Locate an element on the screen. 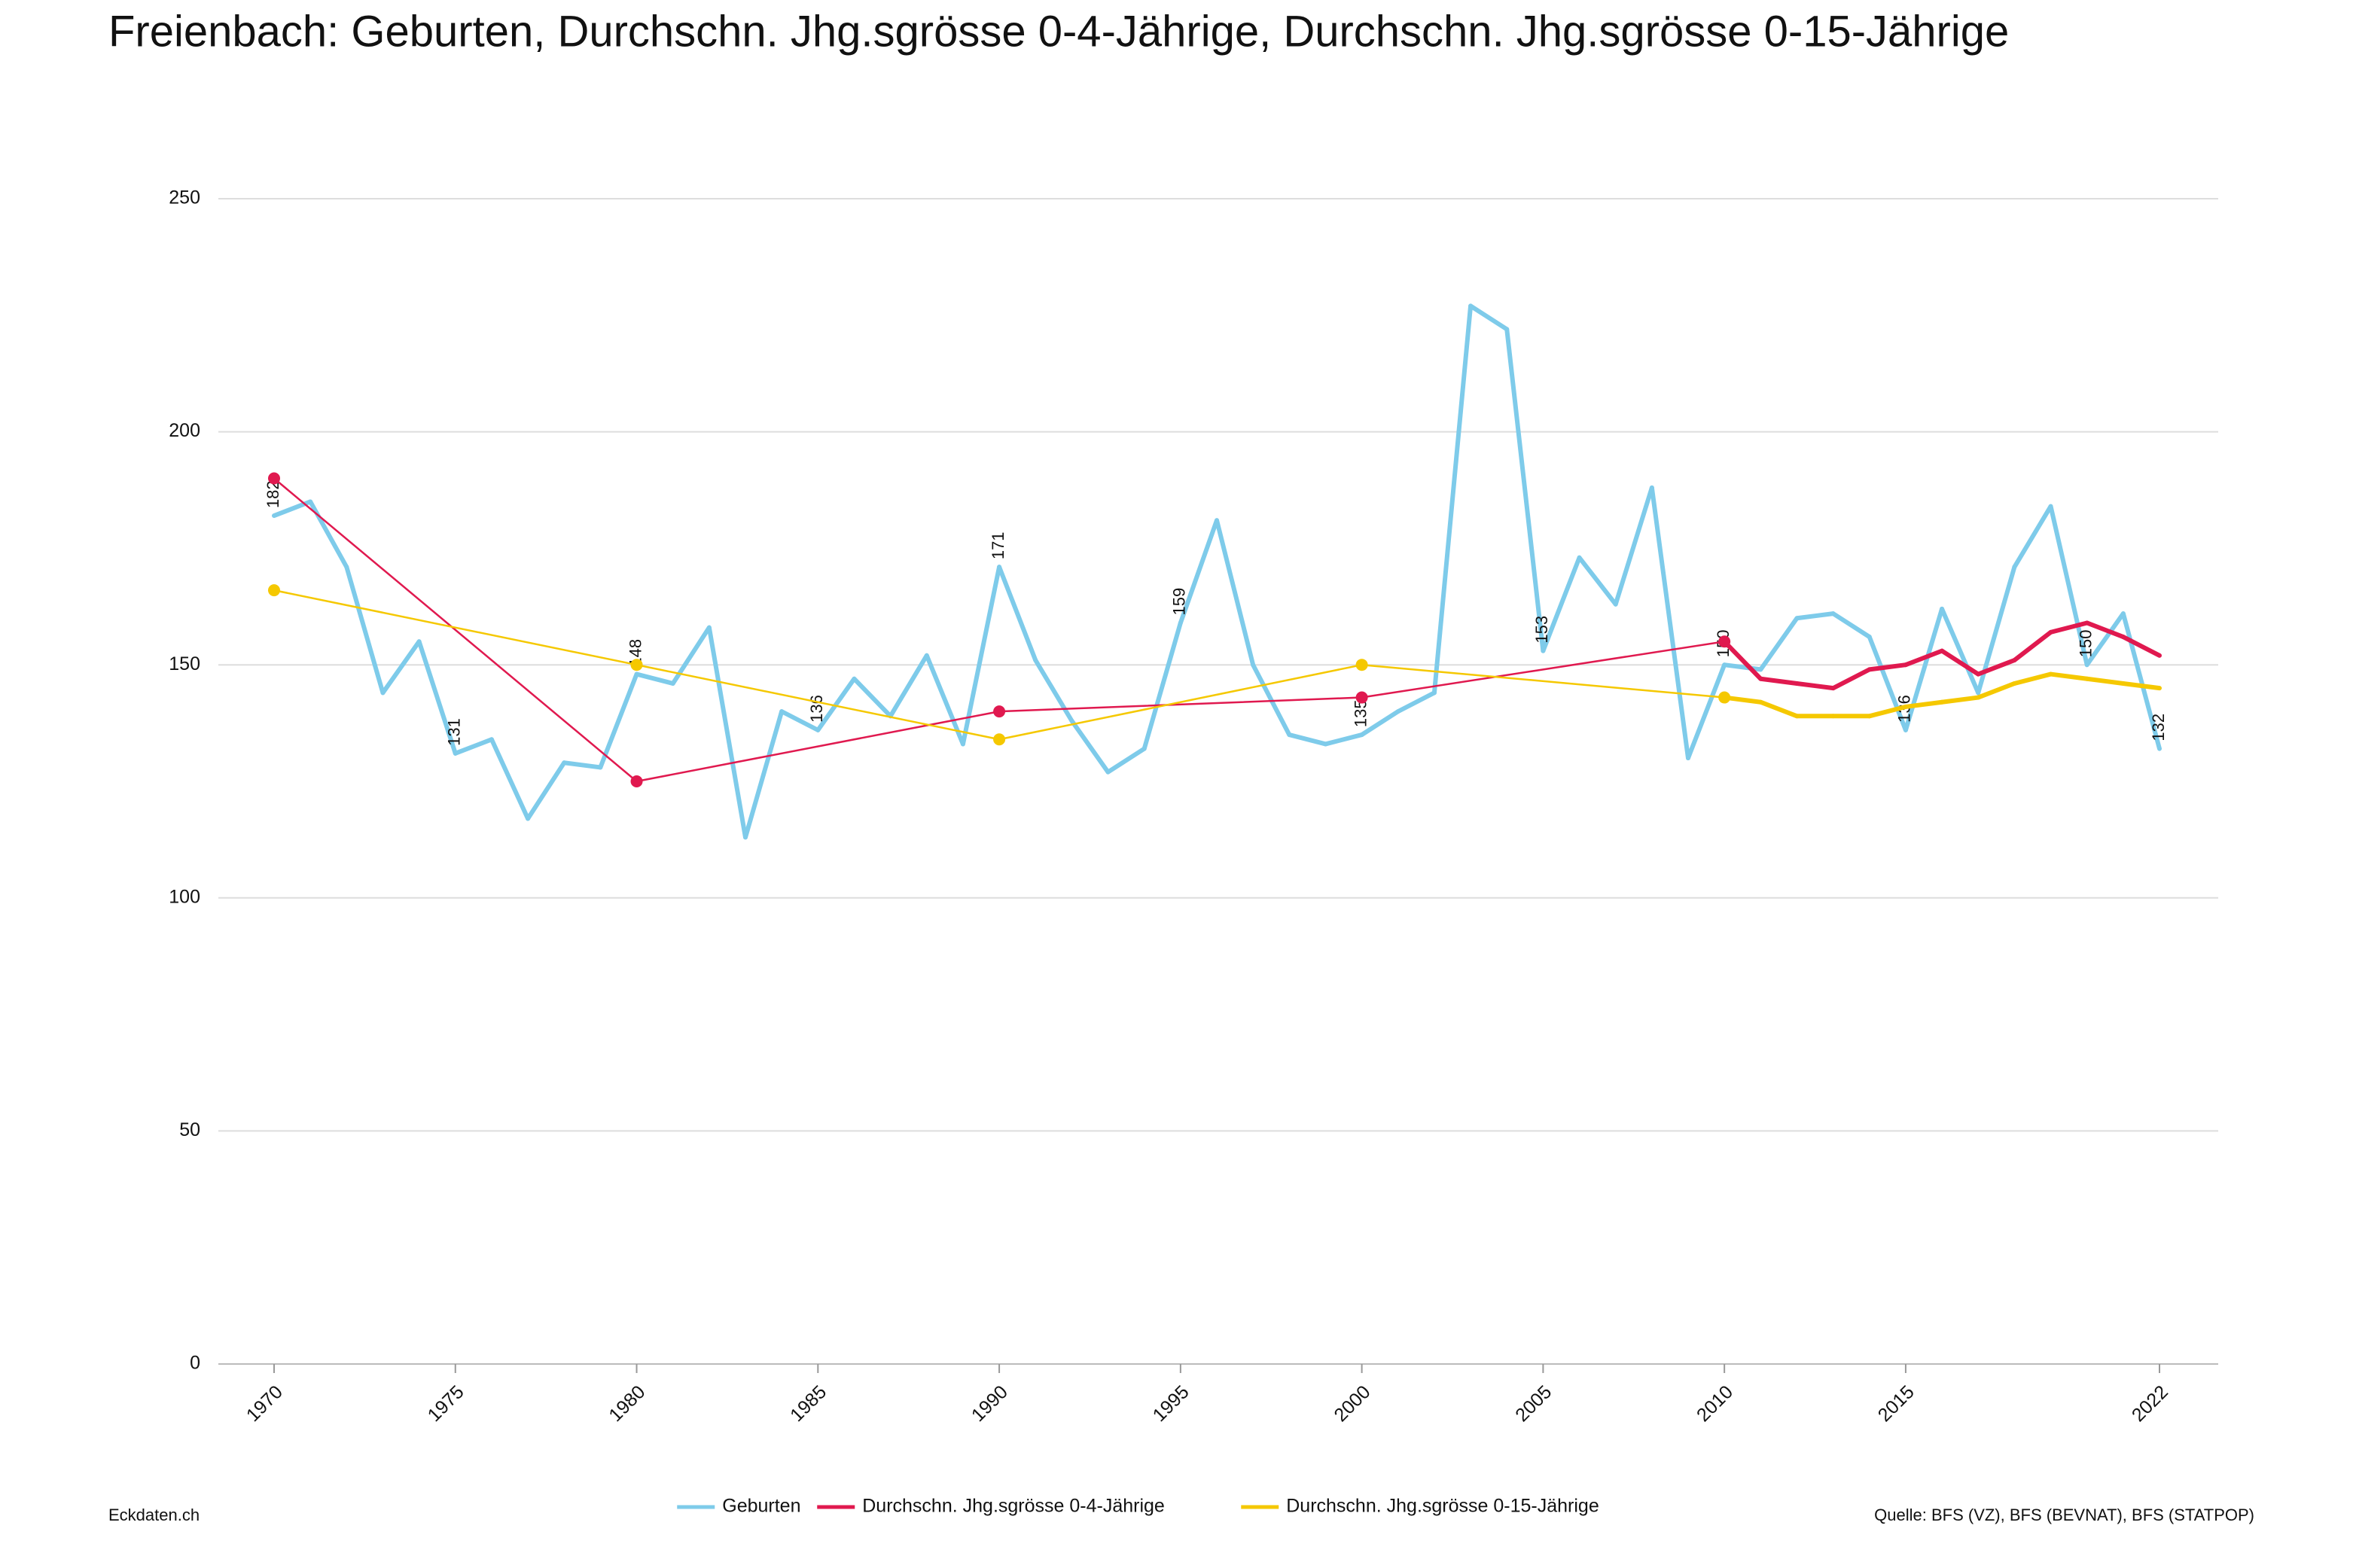 Image resolution: width=2353 pixels, height=1568 pixels. x-tick-label: 2010 is located at coordinates (1715, 1403).